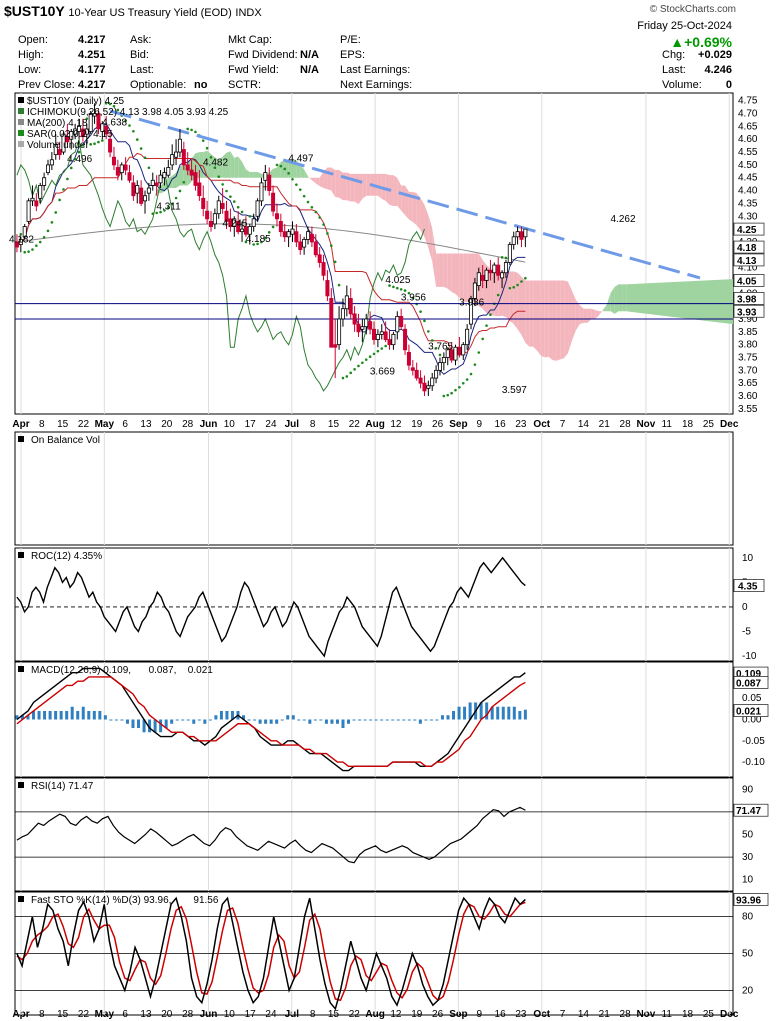 This screenshot has width=780, height=1021. Describe the element at coordinates (501, 1014) in the screenshot. I see `x-tick-label: 16` at that location.